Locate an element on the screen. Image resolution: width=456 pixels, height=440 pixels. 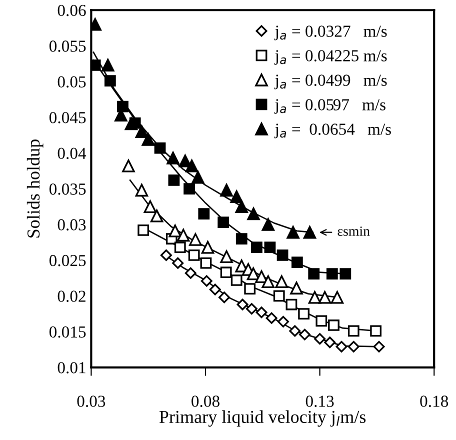
legend-label: j$_{a}$ = 0.04225 m/s is located at coordinates (330, 57).